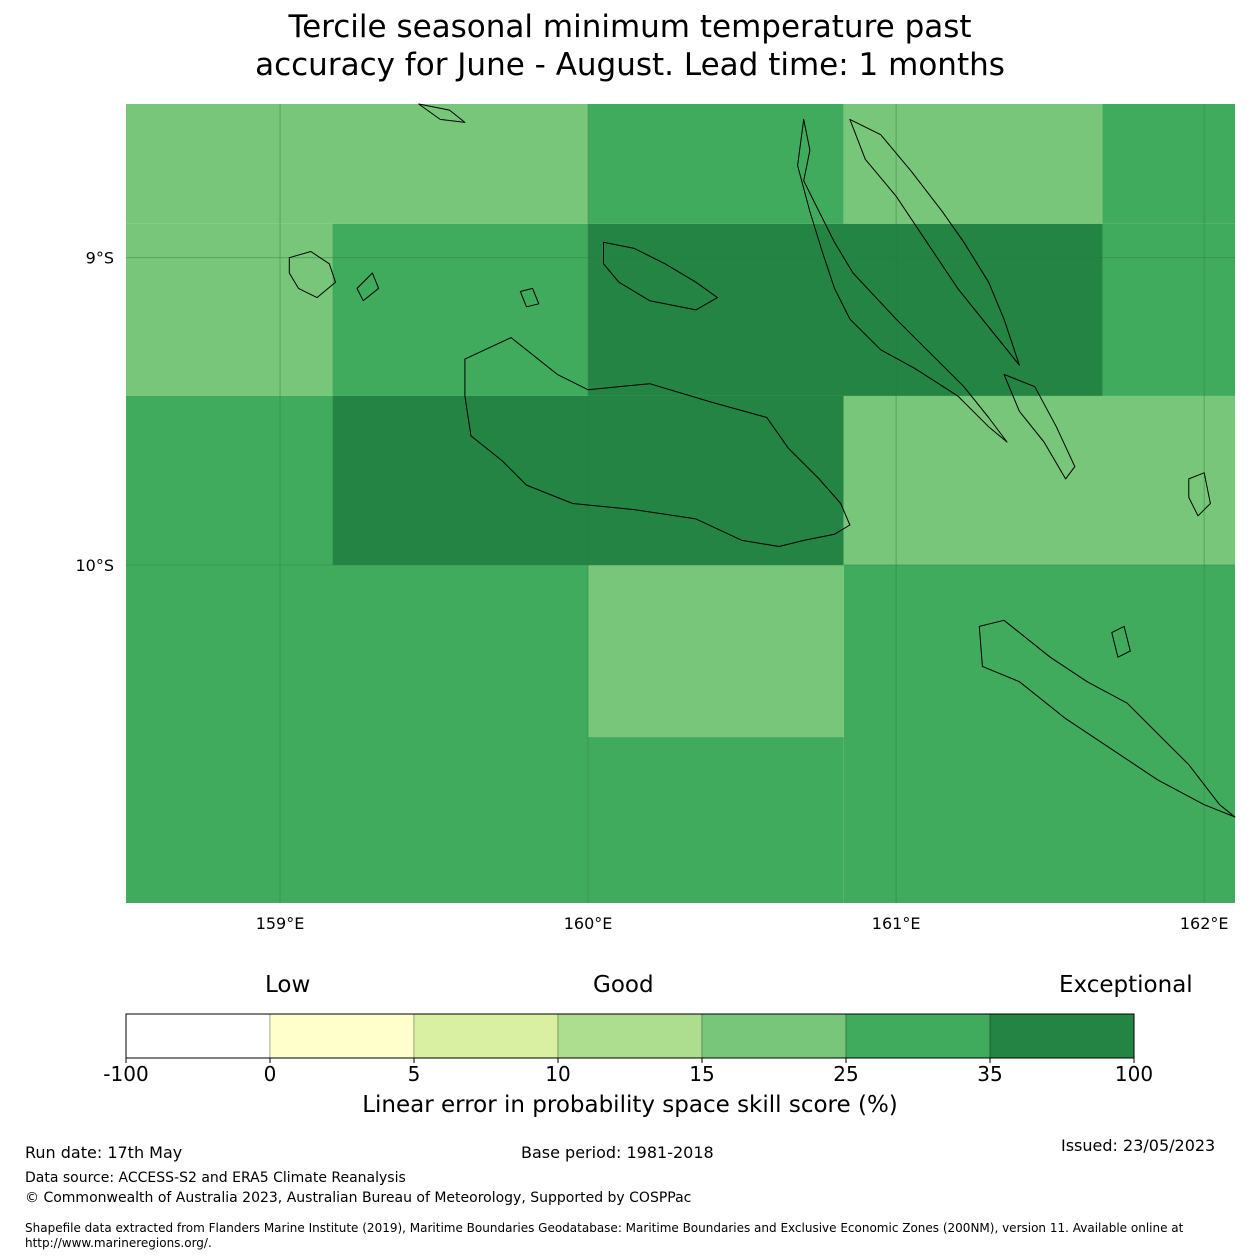 Image resolution: width=1260 pixels, height=1260 pixels. Describe the element at coordinates (280, 923) in the screenshot. I see `lon-tick-label: 159°E` at that location.